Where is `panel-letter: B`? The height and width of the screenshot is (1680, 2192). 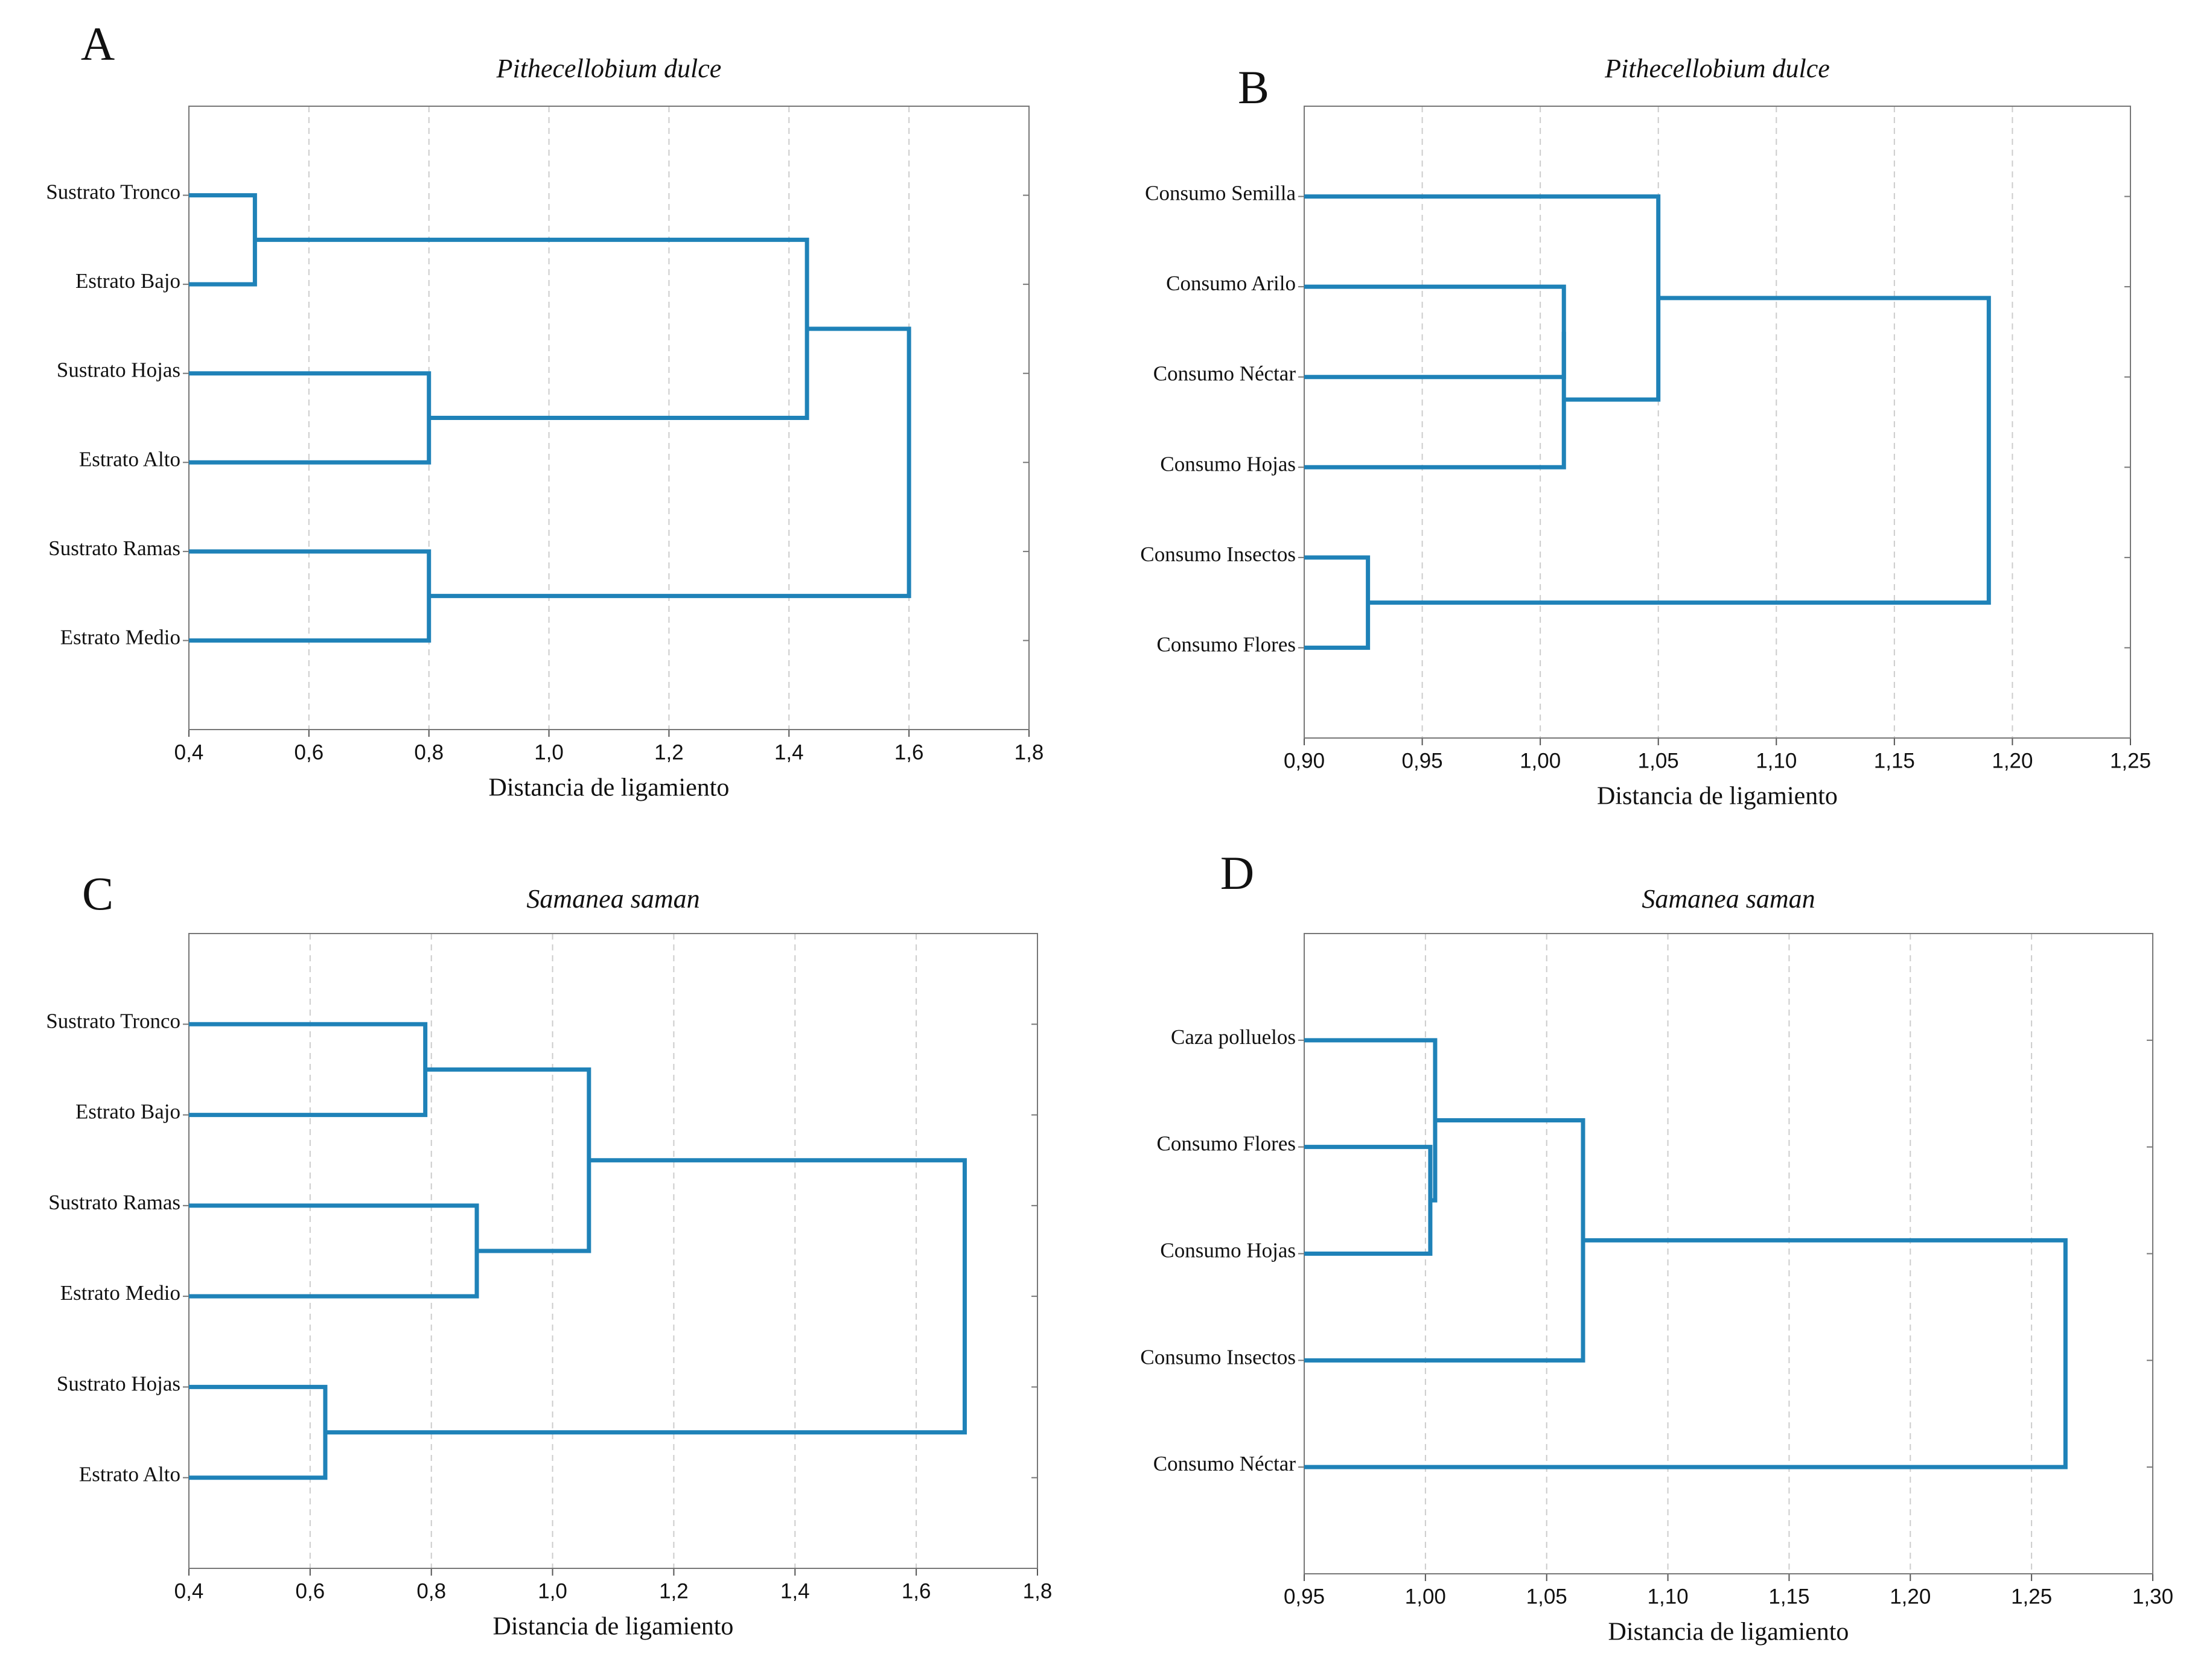
panel-letter: B is located at coordinates (1253, 87).